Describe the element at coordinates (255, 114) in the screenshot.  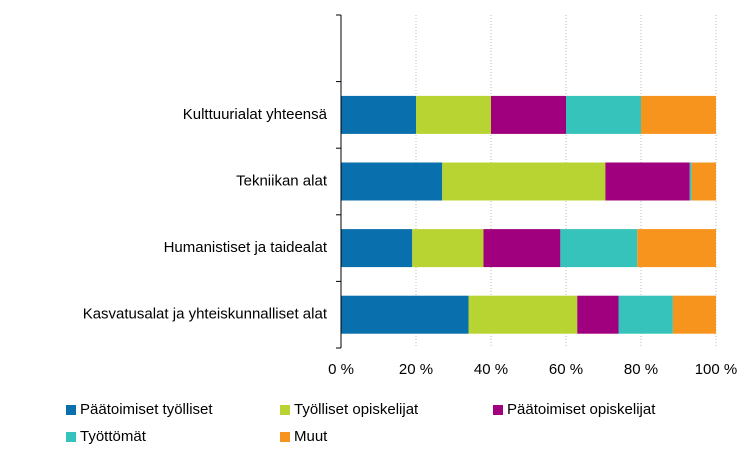
I see `y-tick-label: Kulttuurialat yhteensä` at that location.